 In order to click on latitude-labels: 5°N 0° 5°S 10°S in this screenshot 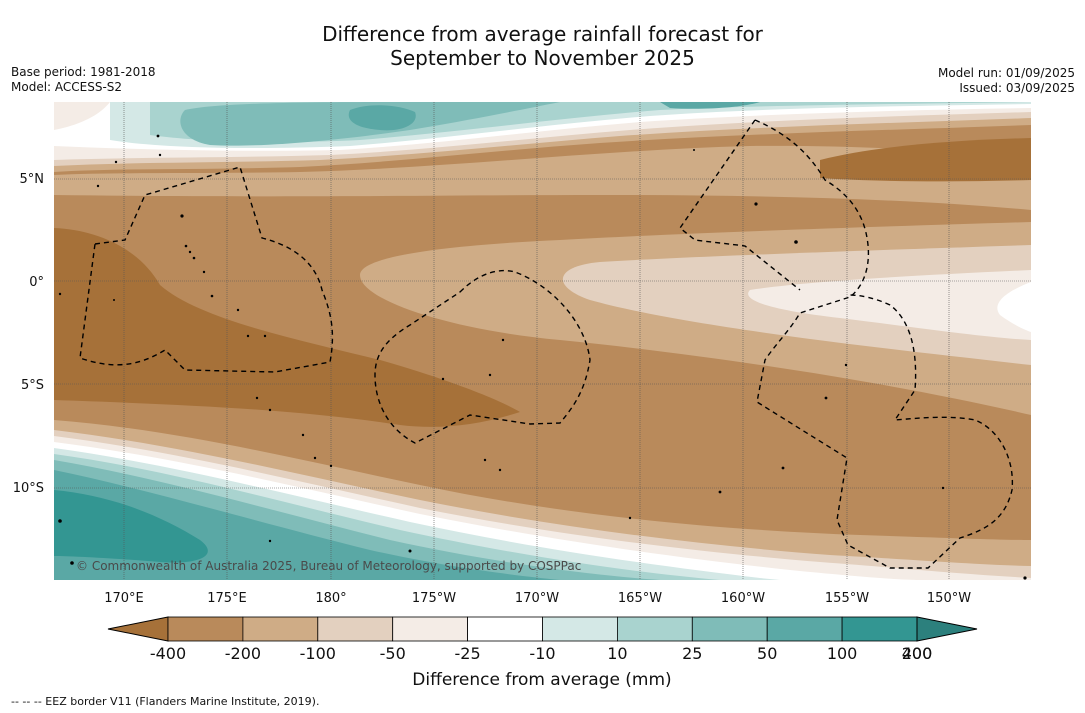, I will do `click(28, 334)`.